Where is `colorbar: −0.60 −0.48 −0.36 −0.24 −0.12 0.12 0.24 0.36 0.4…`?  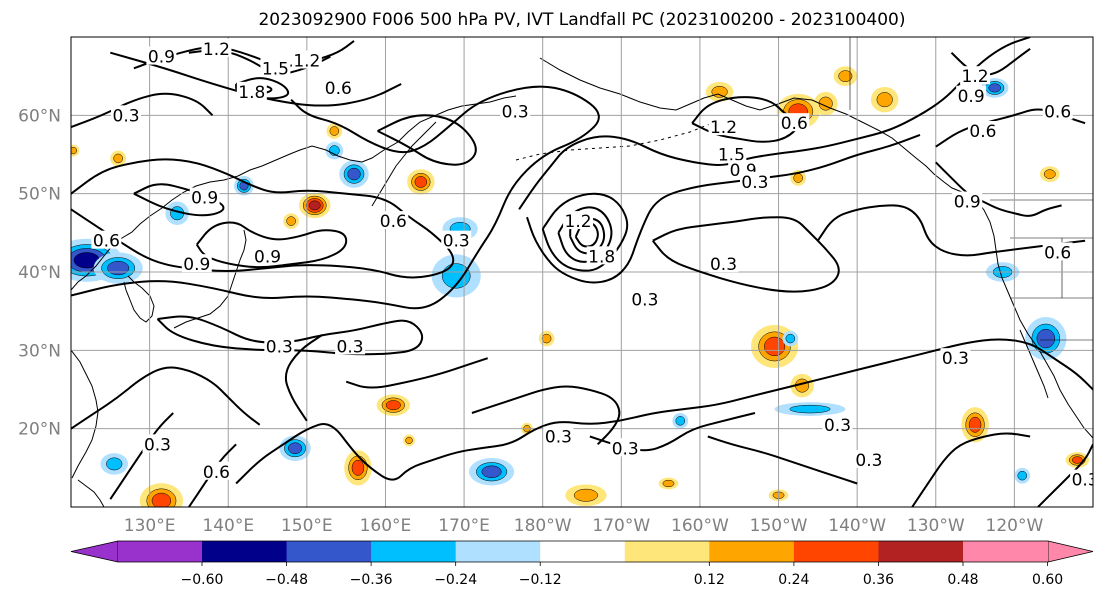
colorbar: −0.60 −0.48 −0.36 −0.24 −0.12 0.12 0.24 0.36 0.4… is located at coordinates (582, 564).